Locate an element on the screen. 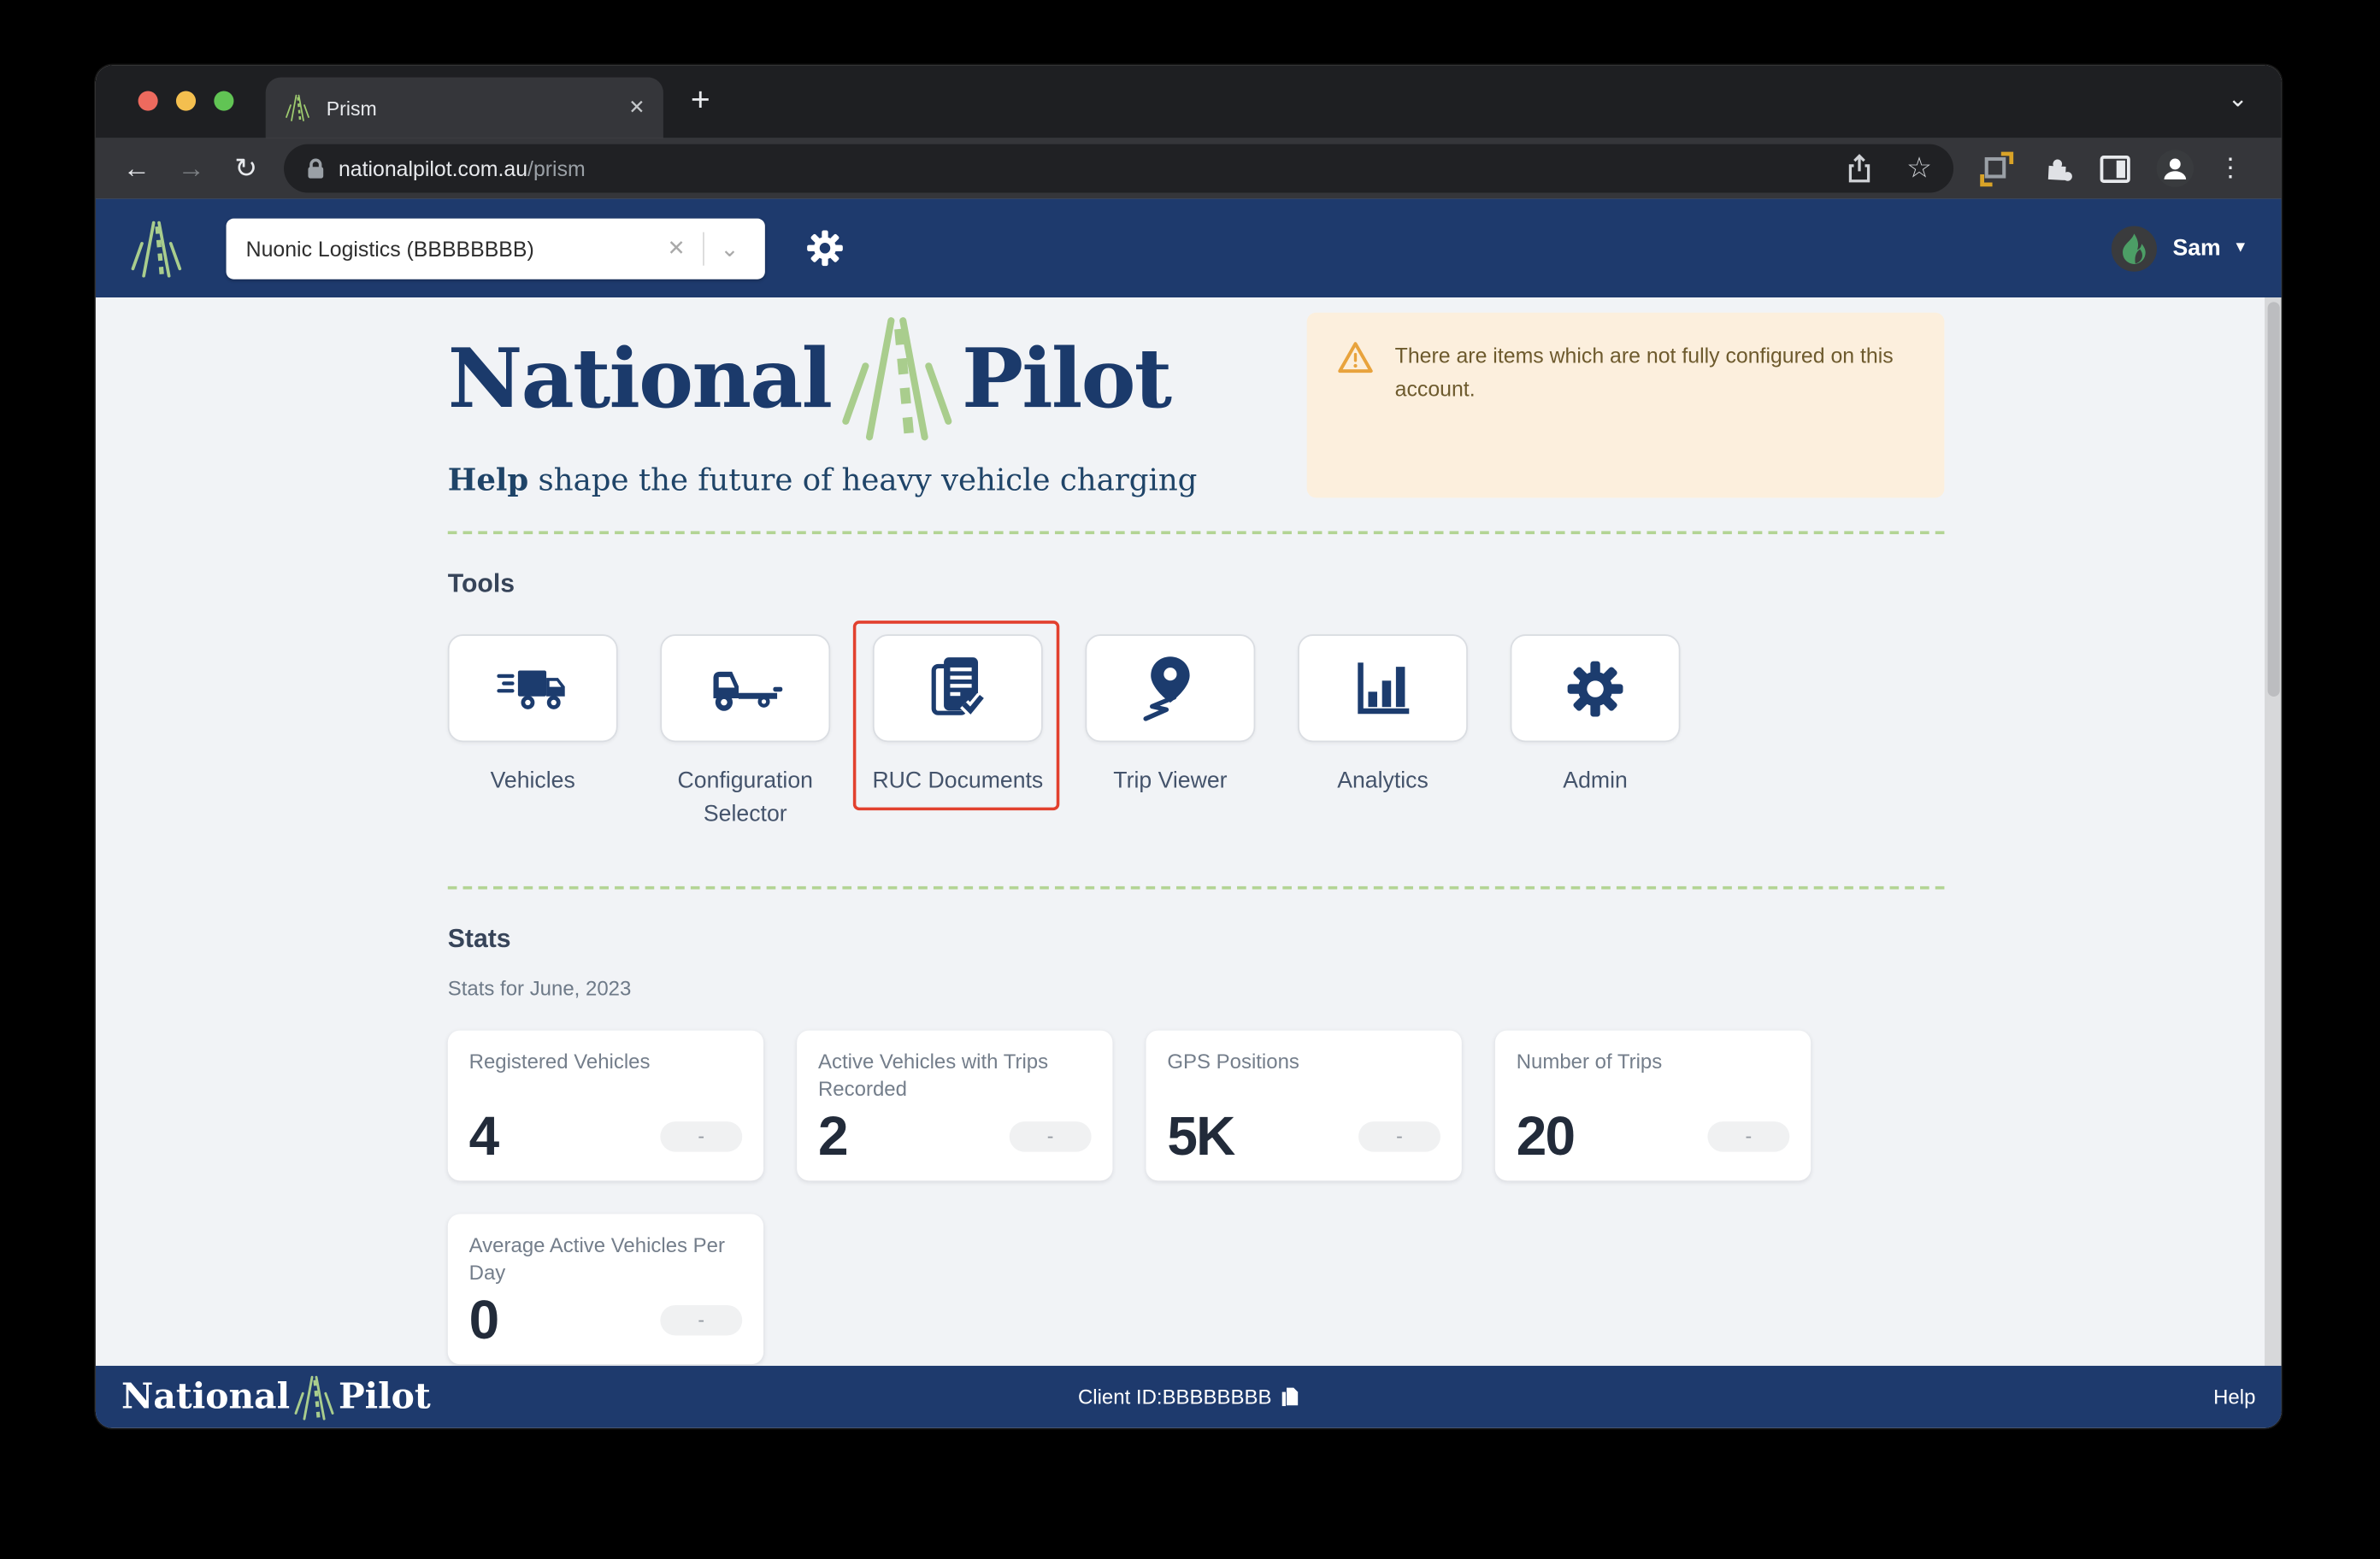 The image size is (2380, 1559). scrollbar-thumb is located at coordinates (2273, 499).